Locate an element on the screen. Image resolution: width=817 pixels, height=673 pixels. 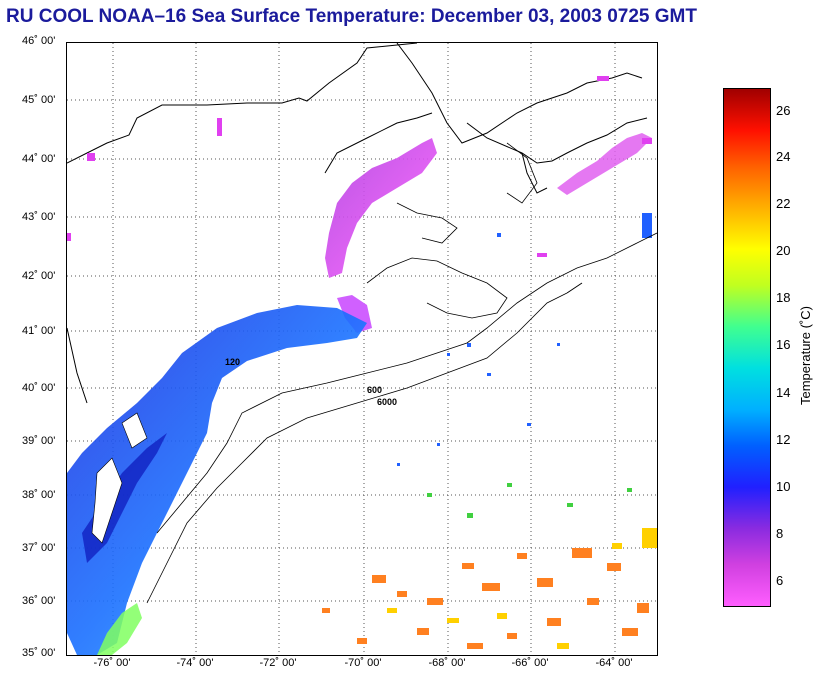
colorbar-tick-14: 14 is located at coordinates (783, 392).